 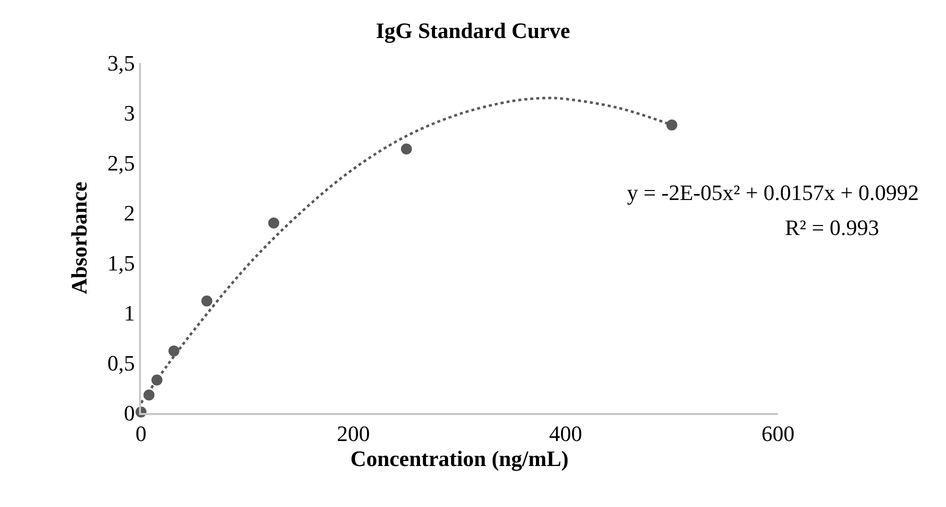 What do you see at coordinates (353, 433) in the screenshot?
I see `x-tick-label: 200` at bounding box center [353, 433].